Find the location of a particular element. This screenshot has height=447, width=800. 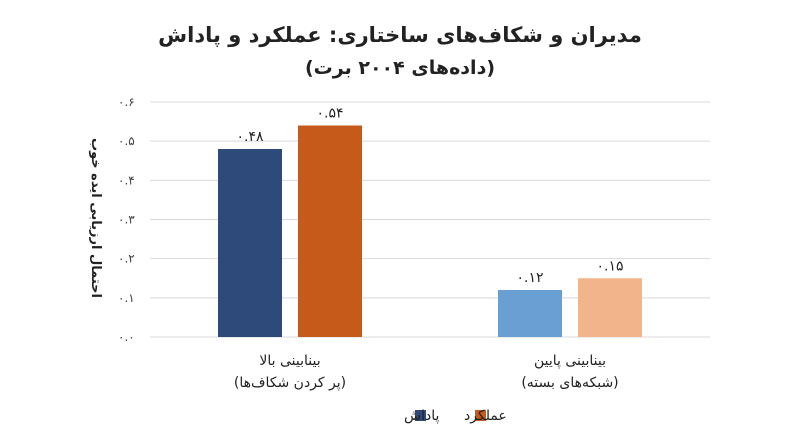

chart-subtitle: (داده‌های ۲۰۰۴ برت) is located at coordinates (400, 68).